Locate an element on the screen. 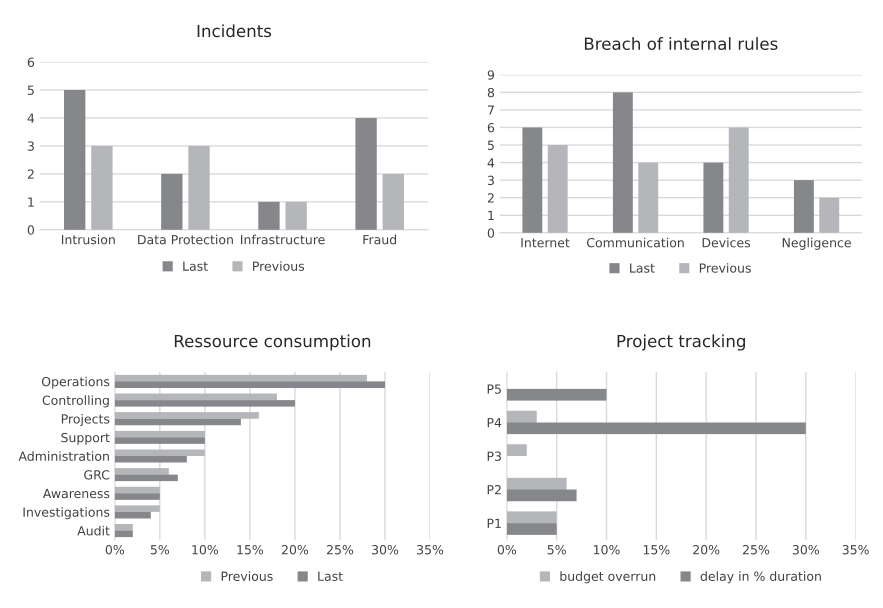 This screenshot has height=608, width=883. x-tick-label: Infrastructure is located at coordinates (283, 239).